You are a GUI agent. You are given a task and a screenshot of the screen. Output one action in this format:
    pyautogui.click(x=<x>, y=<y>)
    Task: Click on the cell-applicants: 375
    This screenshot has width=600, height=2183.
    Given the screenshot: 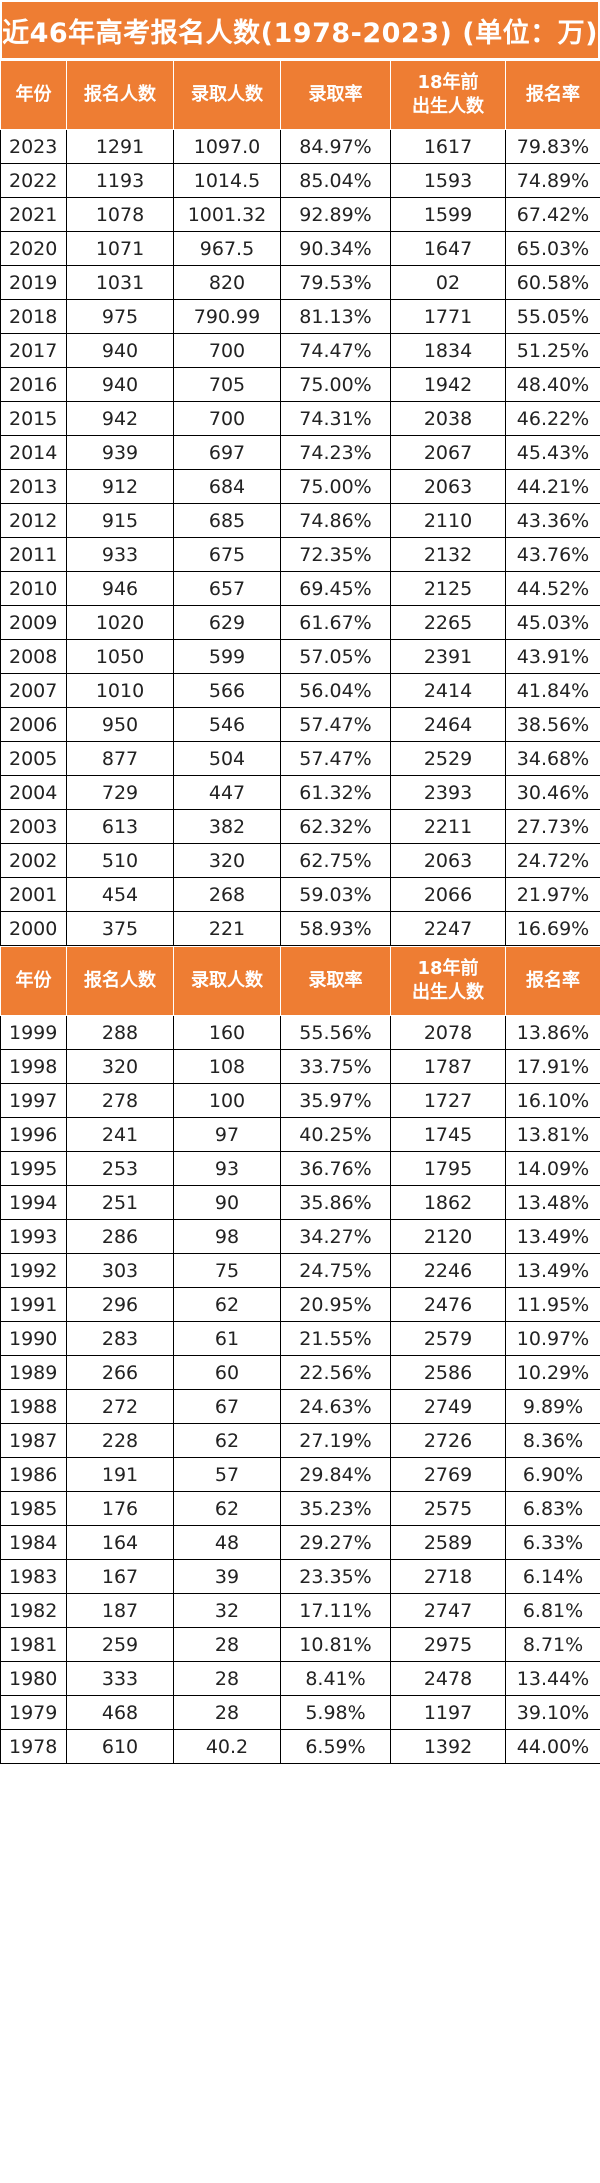 What is the action you would take?
    pyautogui.click(x=120, y=928)
    